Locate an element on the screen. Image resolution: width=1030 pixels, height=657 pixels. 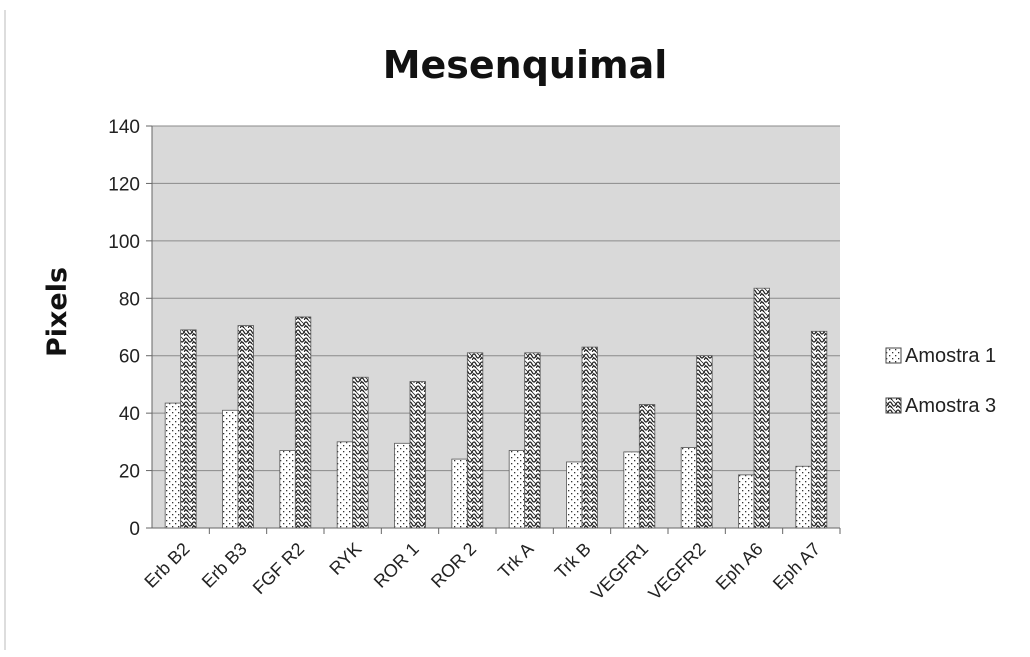
x-category-label-9: VEGFR2 is located at coordinates (676, 571).